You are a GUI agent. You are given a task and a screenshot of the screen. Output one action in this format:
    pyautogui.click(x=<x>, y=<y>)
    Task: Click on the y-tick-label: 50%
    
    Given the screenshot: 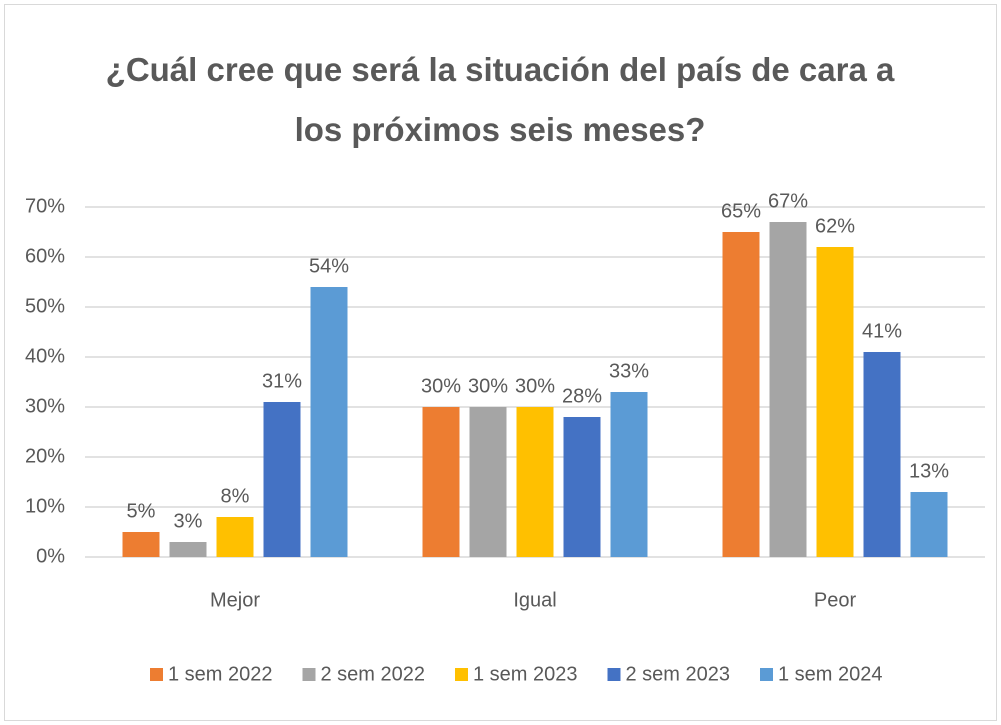 What is the action you would take?
    pyautogui.click(x=45, y=306)
    